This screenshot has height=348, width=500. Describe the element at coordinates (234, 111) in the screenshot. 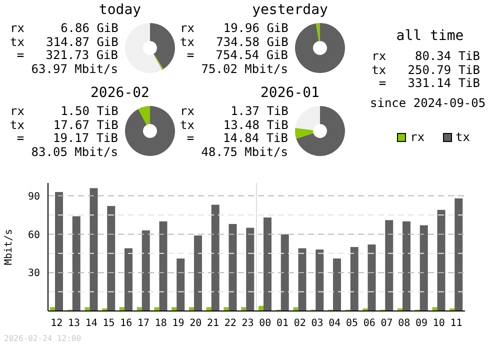

I see `text: rx 1.37 TiB` at that location.